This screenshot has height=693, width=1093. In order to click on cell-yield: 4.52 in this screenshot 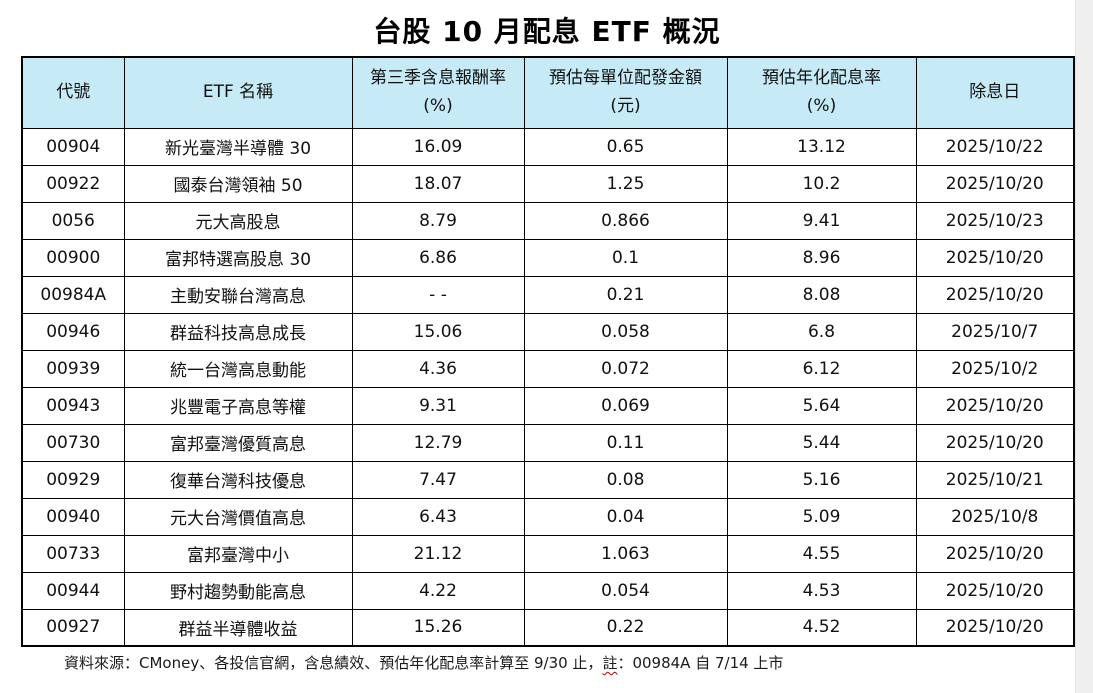, I will do `click(821, 627)`.